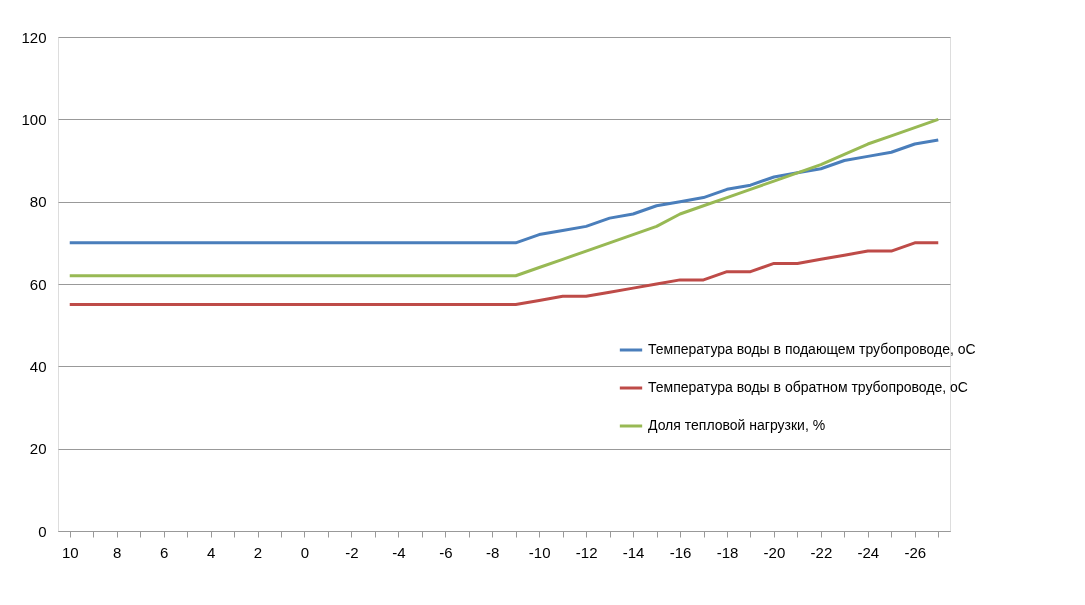  I want to click on legend-label: Температура воды в обратном трубопроводе, оС, so click(808, 387).